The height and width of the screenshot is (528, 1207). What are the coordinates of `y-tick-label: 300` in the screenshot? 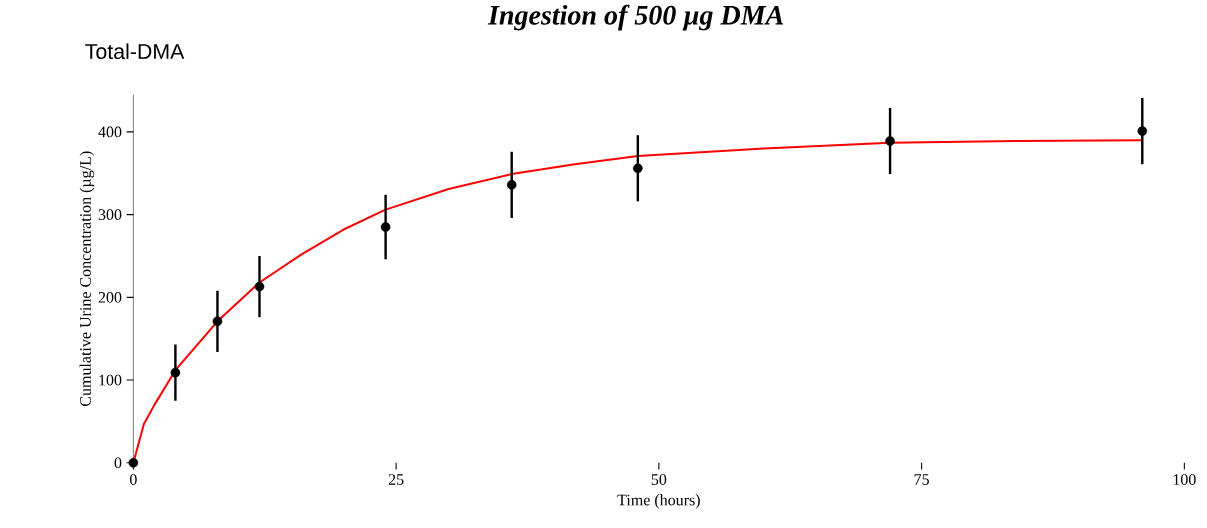 It's located at (110, 214).